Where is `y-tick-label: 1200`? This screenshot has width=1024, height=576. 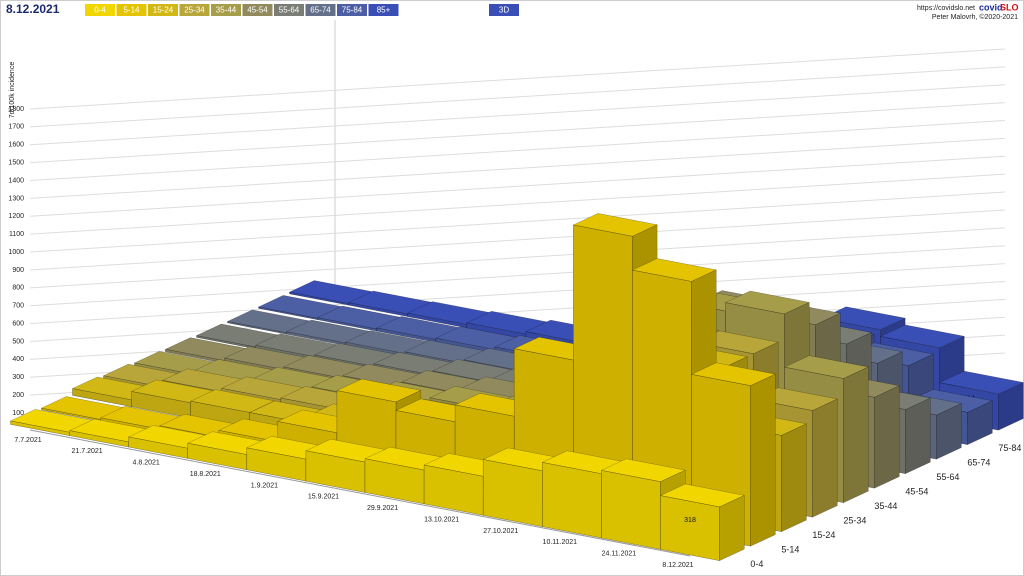 y-tick-label: 1200 is located at coordinates (16, 216).